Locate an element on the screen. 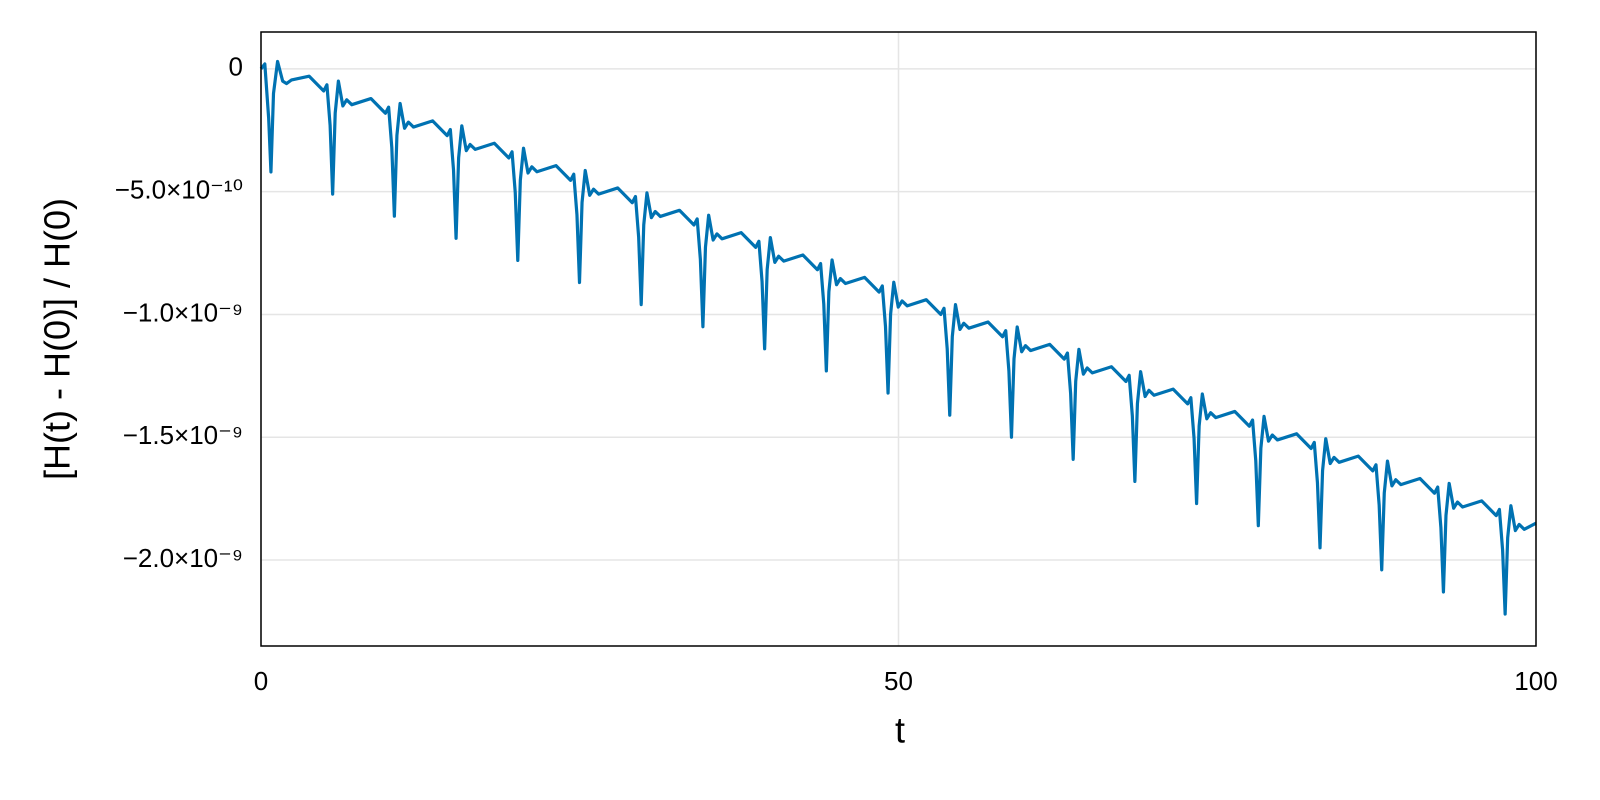 The height and width of the screenshot is (800, 1600). y-tick-label: 0 is located at coordinates (236, 67).